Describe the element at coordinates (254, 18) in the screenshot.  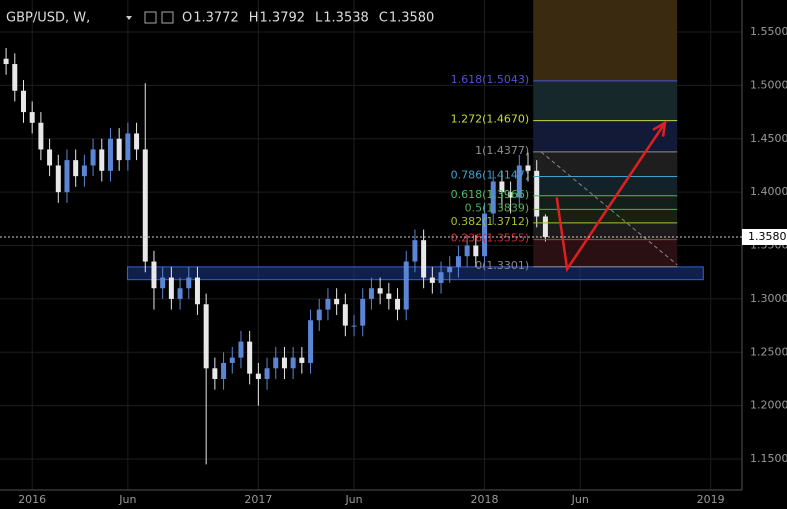
I see `ohlc-key: H` at that location.